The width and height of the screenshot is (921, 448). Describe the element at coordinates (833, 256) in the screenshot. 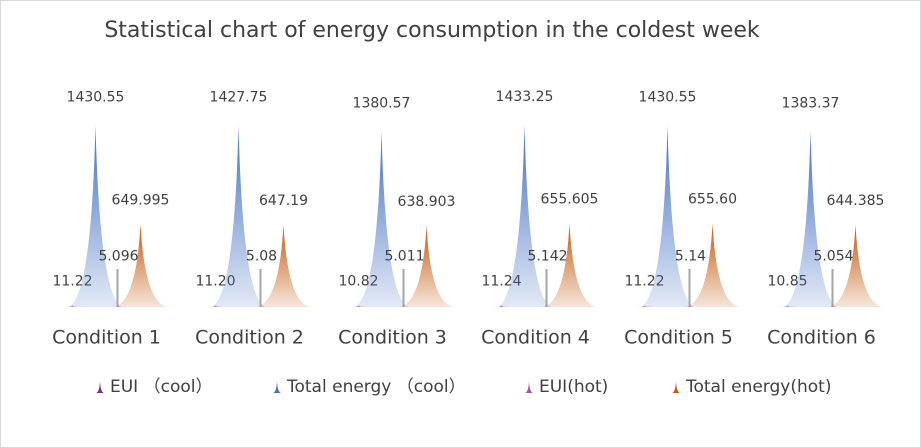

I see `data-label: 5.054` at that location.